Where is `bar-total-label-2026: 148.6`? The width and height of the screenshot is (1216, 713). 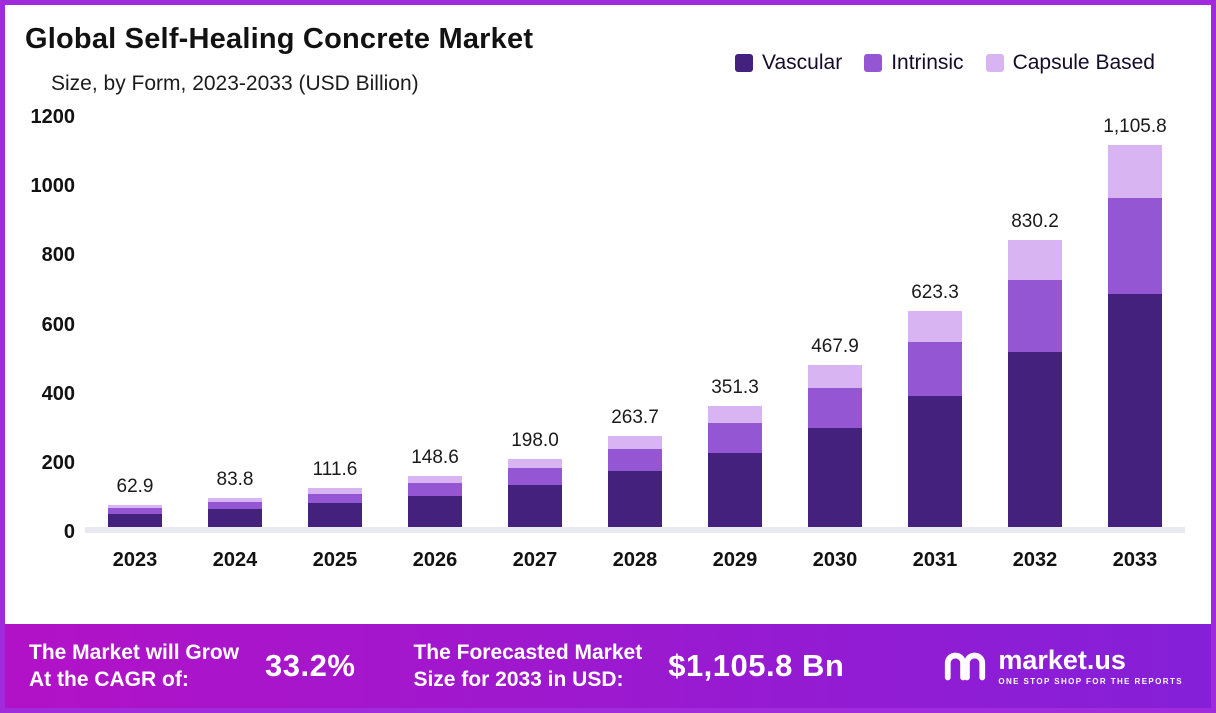
bar-total-label-2026: 148.6 is located at coordinates (435, 457).